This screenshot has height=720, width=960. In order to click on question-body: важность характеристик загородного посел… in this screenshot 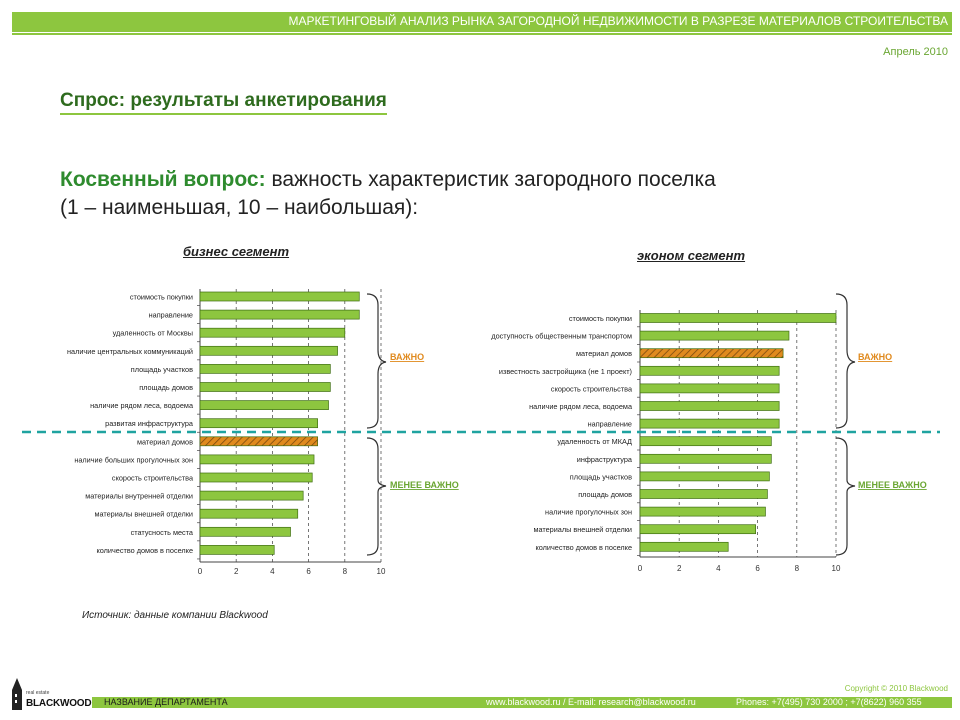, I will do `click(490, 179)`.